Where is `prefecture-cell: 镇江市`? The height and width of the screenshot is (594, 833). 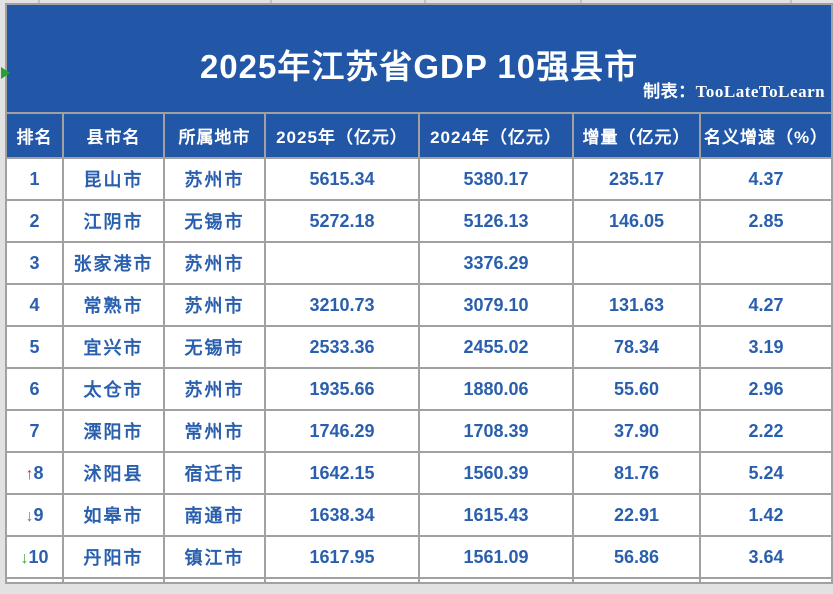
prefecture-cell: 镇江市 is located at coordinates (214, 557).